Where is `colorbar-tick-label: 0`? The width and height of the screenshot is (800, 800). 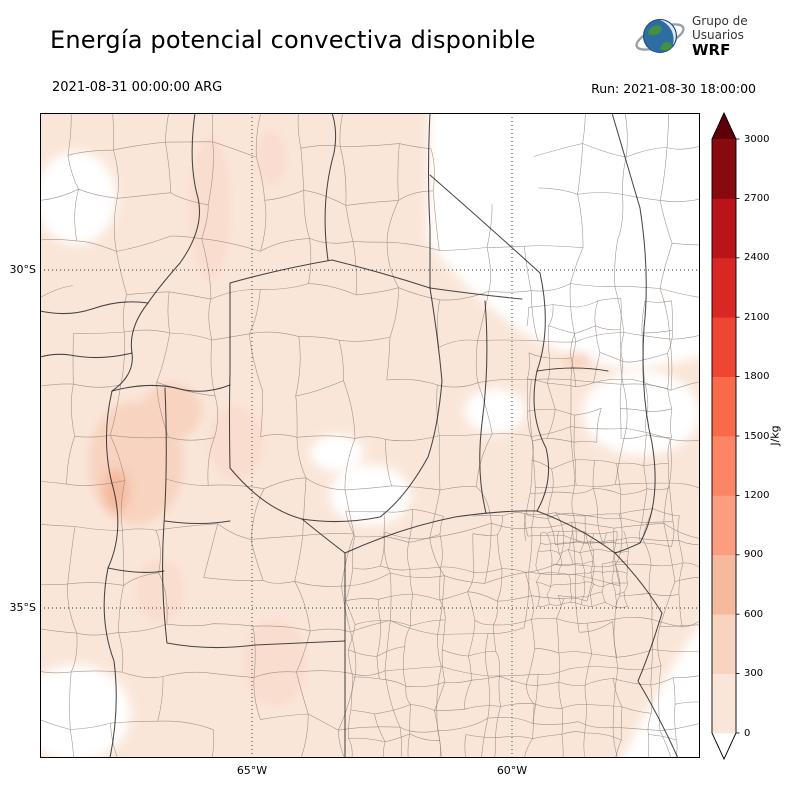 colorbar-tick-label: 0 is located at coordinates (747, 733).